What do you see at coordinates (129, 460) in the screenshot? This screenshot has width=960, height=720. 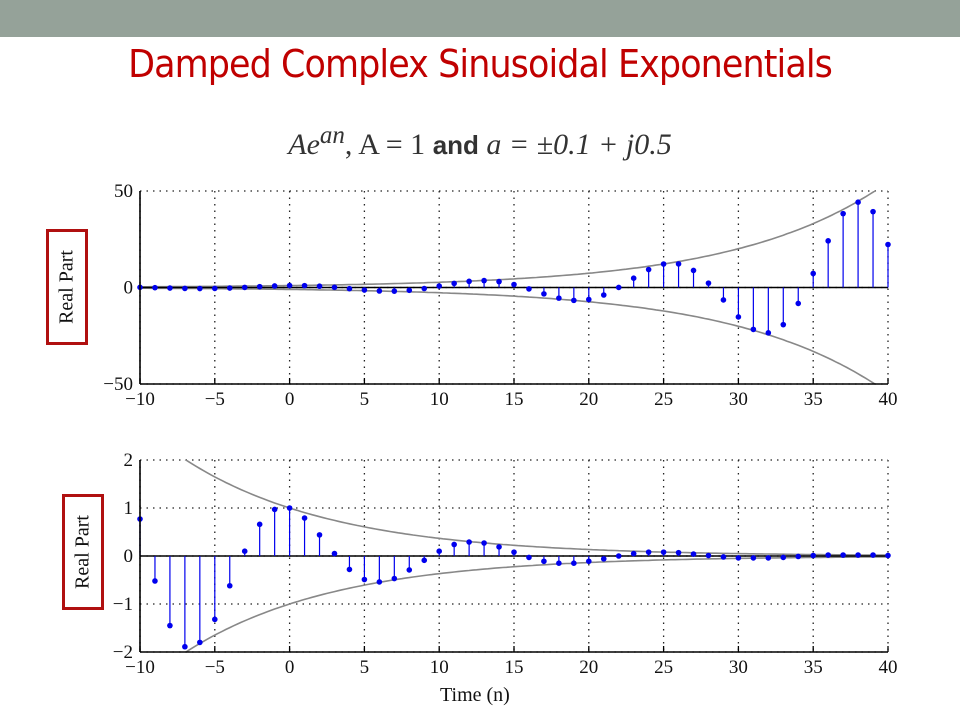 I see `y-tick-label: 2` at bounding box center [129, 460].